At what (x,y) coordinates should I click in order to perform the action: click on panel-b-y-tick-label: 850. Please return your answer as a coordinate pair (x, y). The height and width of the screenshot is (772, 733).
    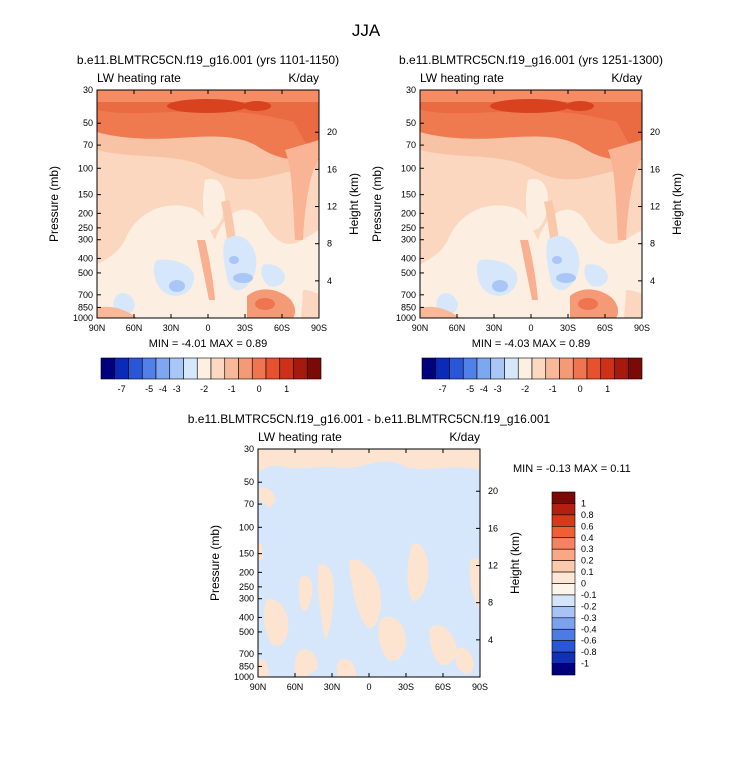
    Looking at the image, I should click on (408, 307).